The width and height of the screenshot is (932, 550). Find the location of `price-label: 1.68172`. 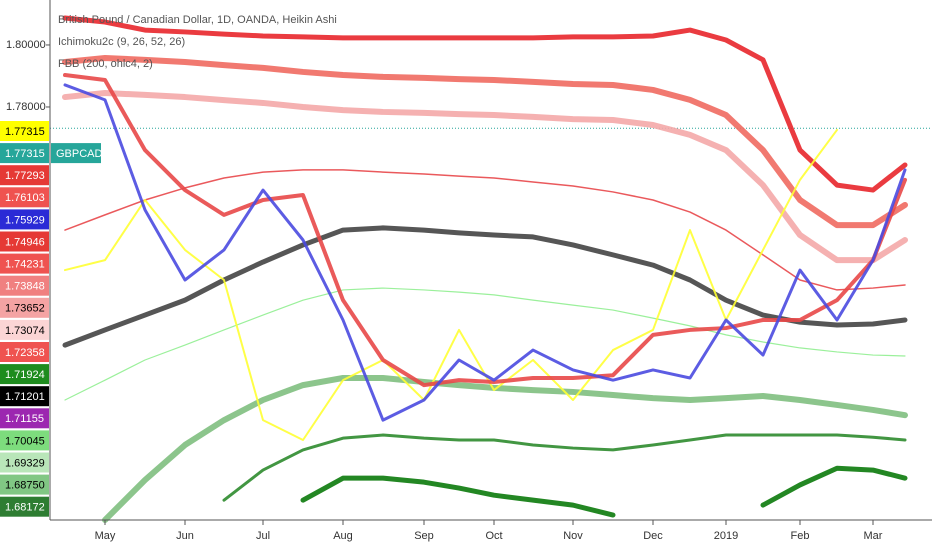

price-label: 1.68172 is located at coordinates (25, 508).